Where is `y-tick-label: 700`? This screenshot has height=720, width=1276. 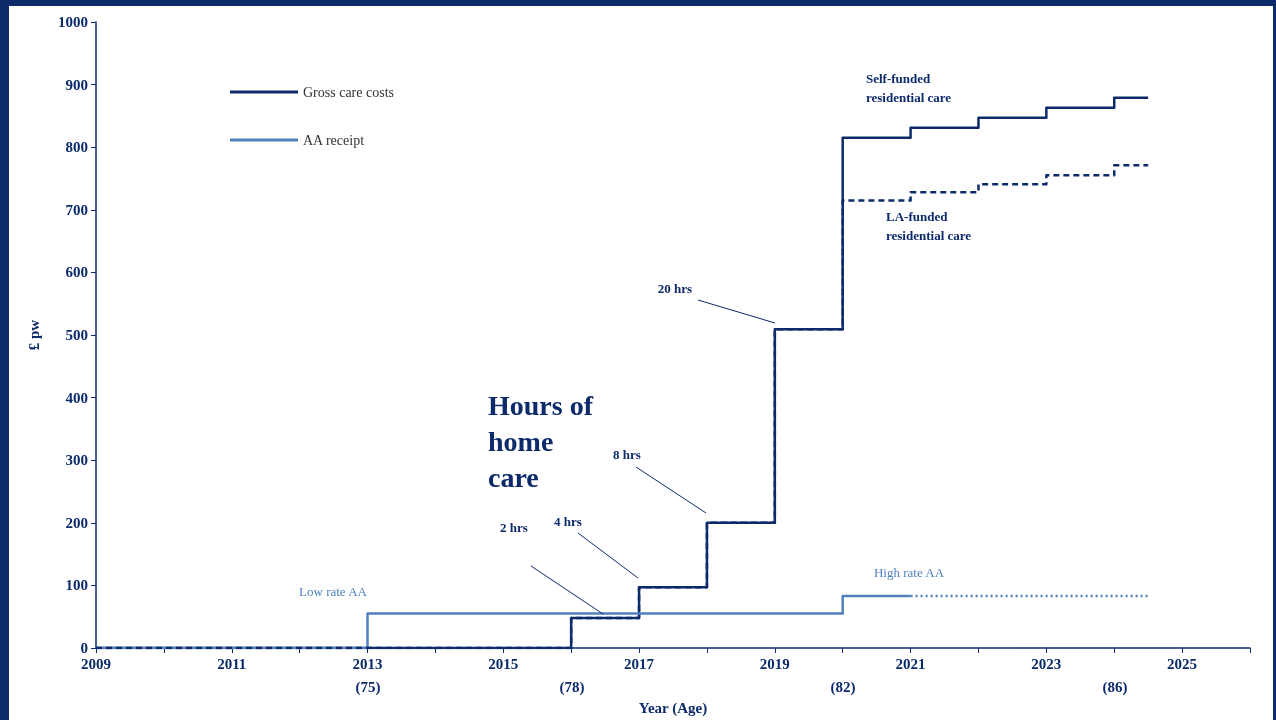
y-tick-label: 700 is located at coordinates (76, 209).